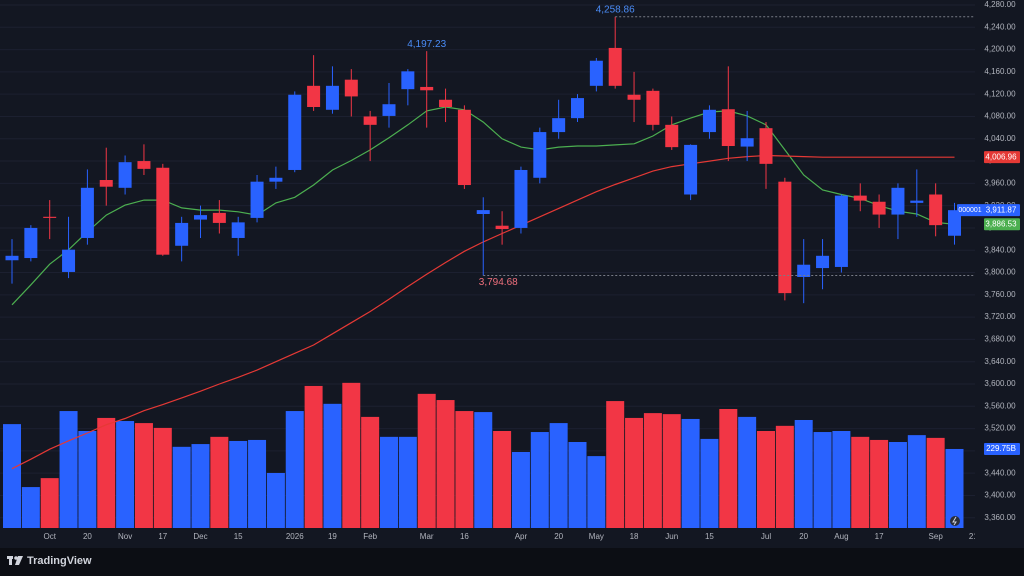  Describe the element at coordinates (498, 282) in the screenshot. I see `low-label: 3,794.68` at that location.